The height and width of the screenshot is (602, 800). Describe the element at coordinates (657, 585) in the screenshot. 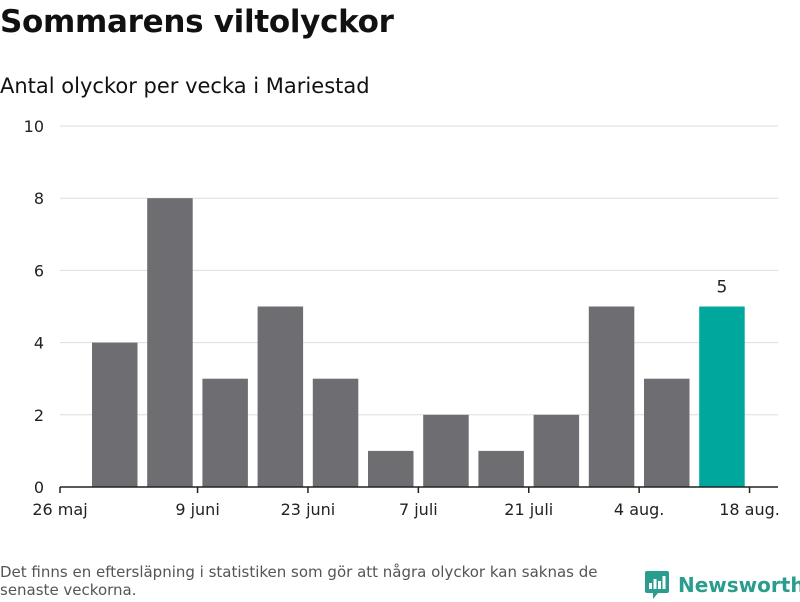

I see `newsworthy-logo-icon` at that location.